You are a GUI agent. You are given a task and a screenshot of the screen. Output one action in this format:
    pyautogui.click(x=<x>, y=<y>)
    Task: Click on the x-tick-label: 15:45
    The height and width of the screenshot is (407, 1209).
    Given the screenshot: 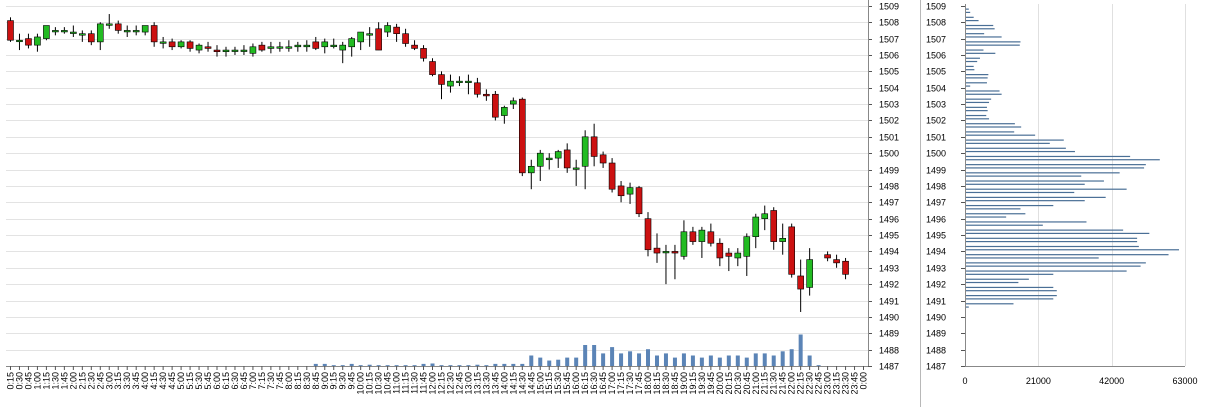 What is the action you would take?
    pyautogui.click(x=567, y=383)
    